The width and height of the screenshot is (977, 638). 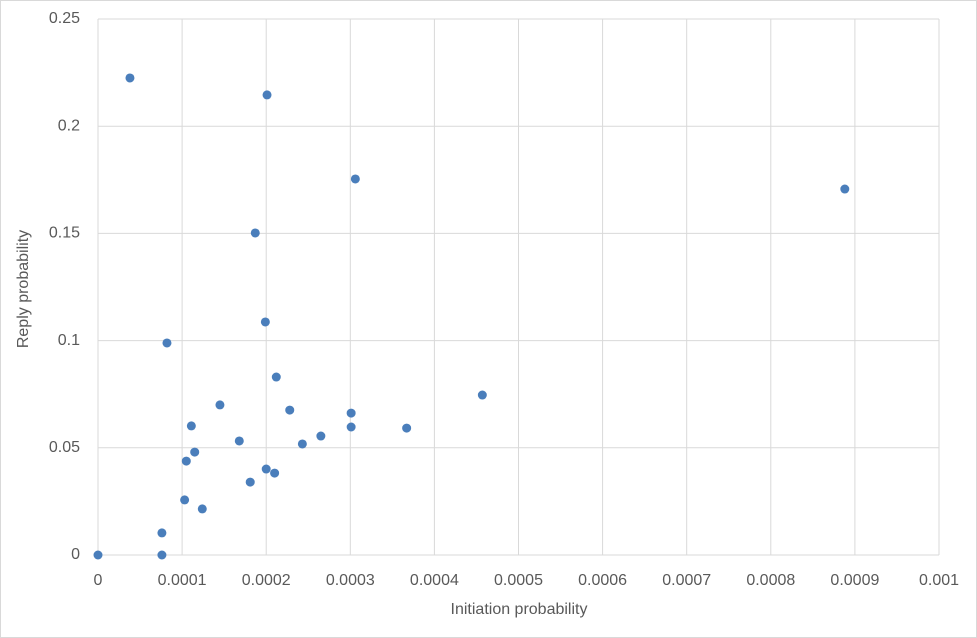 I want to click on y-tick-label: 0.05, so click(x=64, y=447).